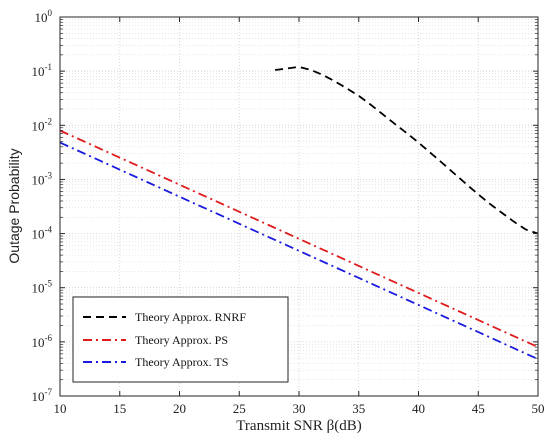 This screenshot has height=441, width=550. I want to click on y-tick-label: 10⁻⁶, so click(42, 341).